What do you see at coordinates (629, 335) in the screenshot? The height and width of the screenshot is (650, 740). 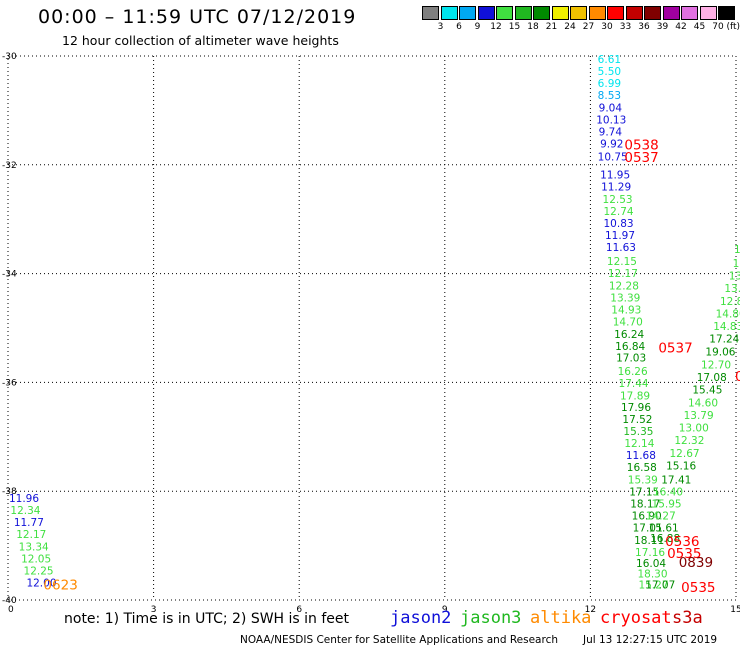 I see `wave-height-label: 16.24` at bounding box center [629, 335].